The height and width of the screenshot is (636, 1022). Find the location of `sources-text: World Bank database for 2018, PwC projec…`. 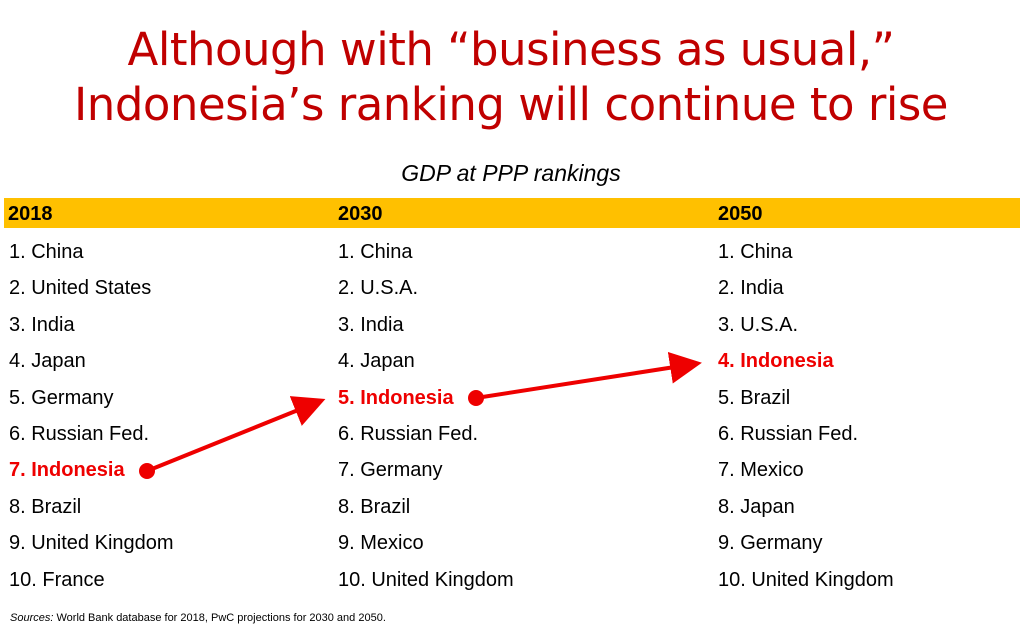

sources-text: World Bank database for 2018, PwC projec… is located at coordinates (219, 618).